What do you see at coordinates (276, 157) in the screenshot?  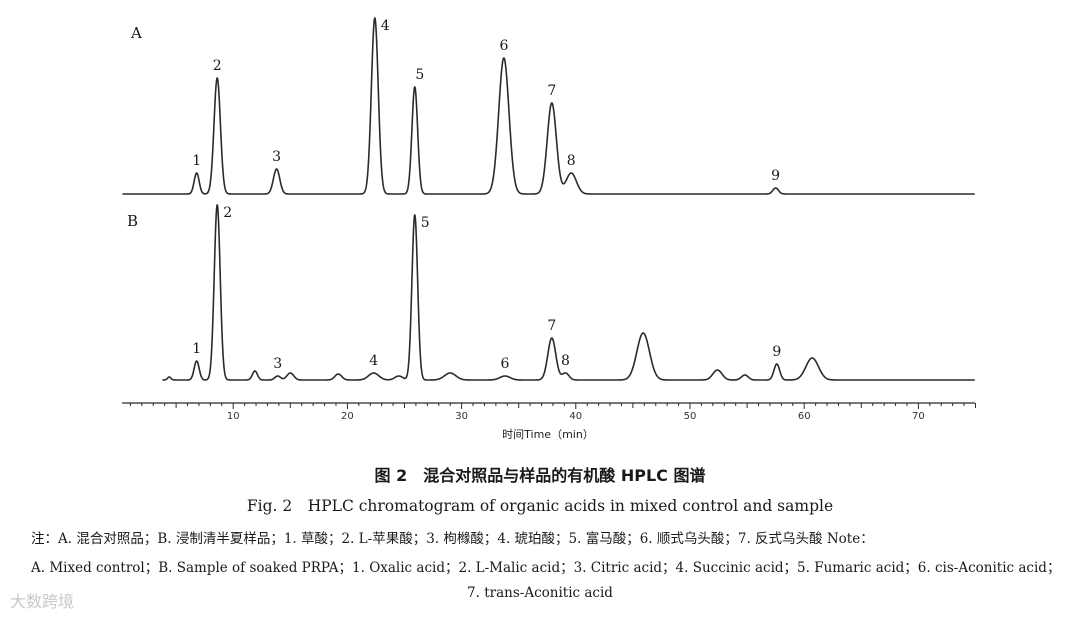 I see `peak-label-A-3: 3` at bounding box center [276, 157].